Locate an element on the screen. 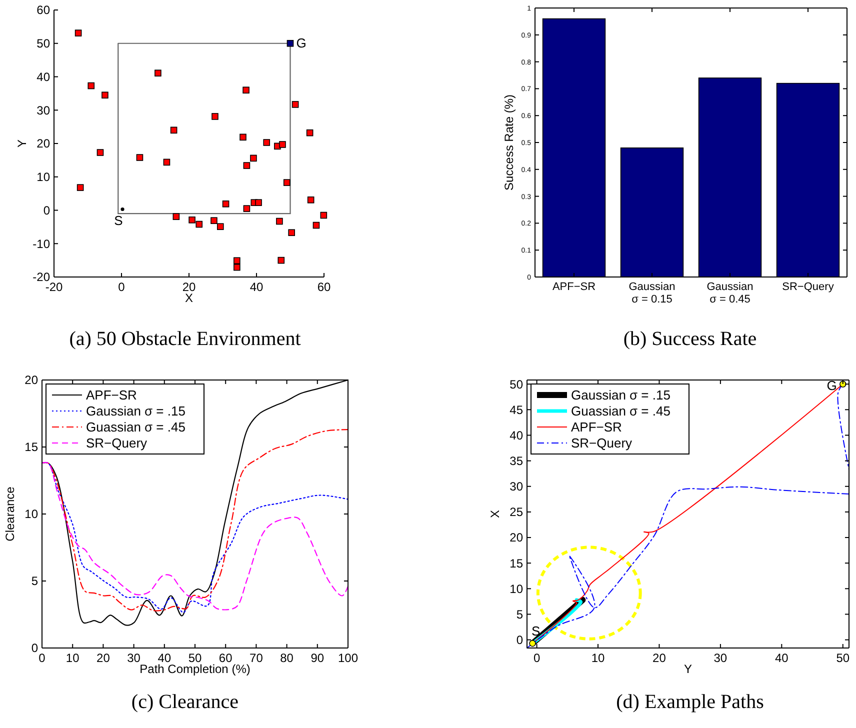  y-tick-label: 25 is located at coordinates (517, 512).